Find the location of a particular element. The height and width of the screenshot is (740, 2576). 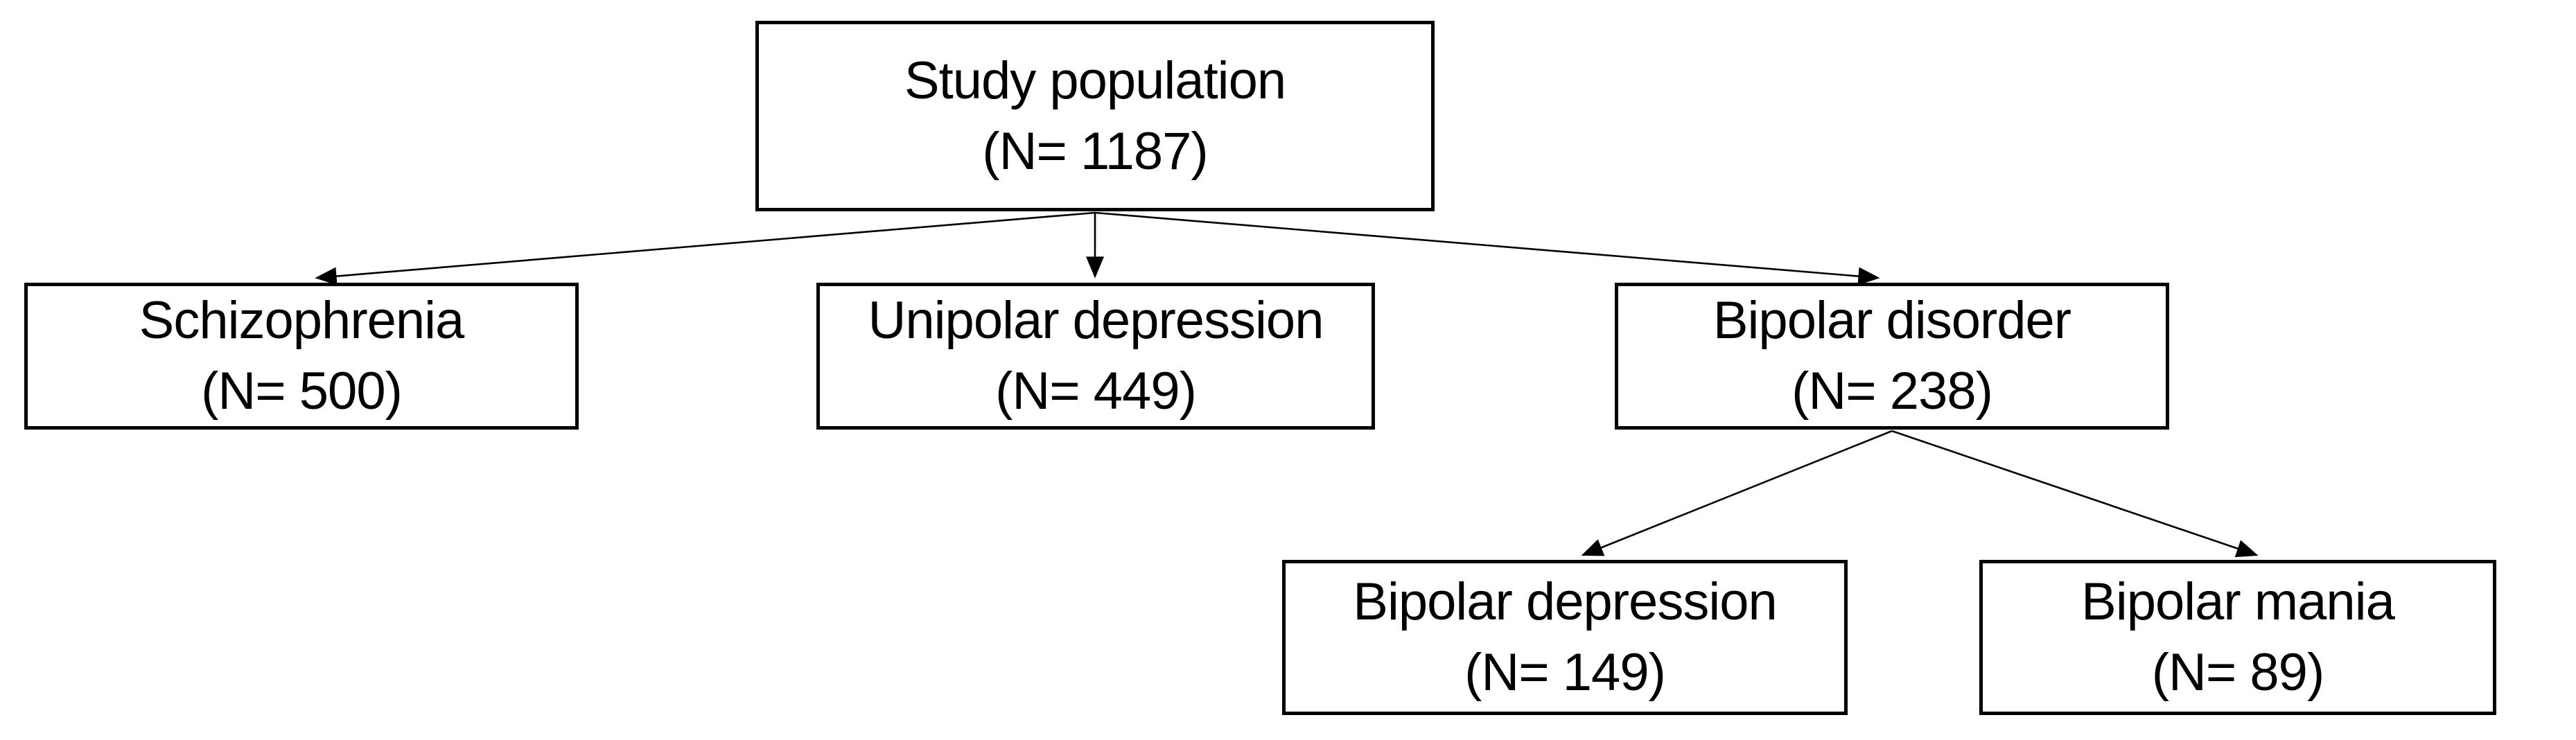

edge-bipolar-to-bipolar-mania is located at coordinates (2075, 494).